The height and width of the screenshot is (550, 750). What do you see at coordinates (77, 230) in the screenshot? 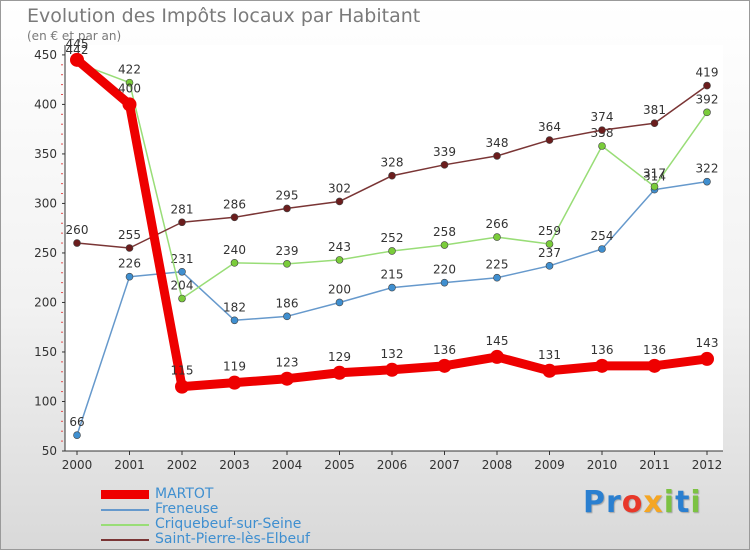
I see `data-label-saint-pierre-l-s-elbeuf: 260` at bounding box center [77, 230].